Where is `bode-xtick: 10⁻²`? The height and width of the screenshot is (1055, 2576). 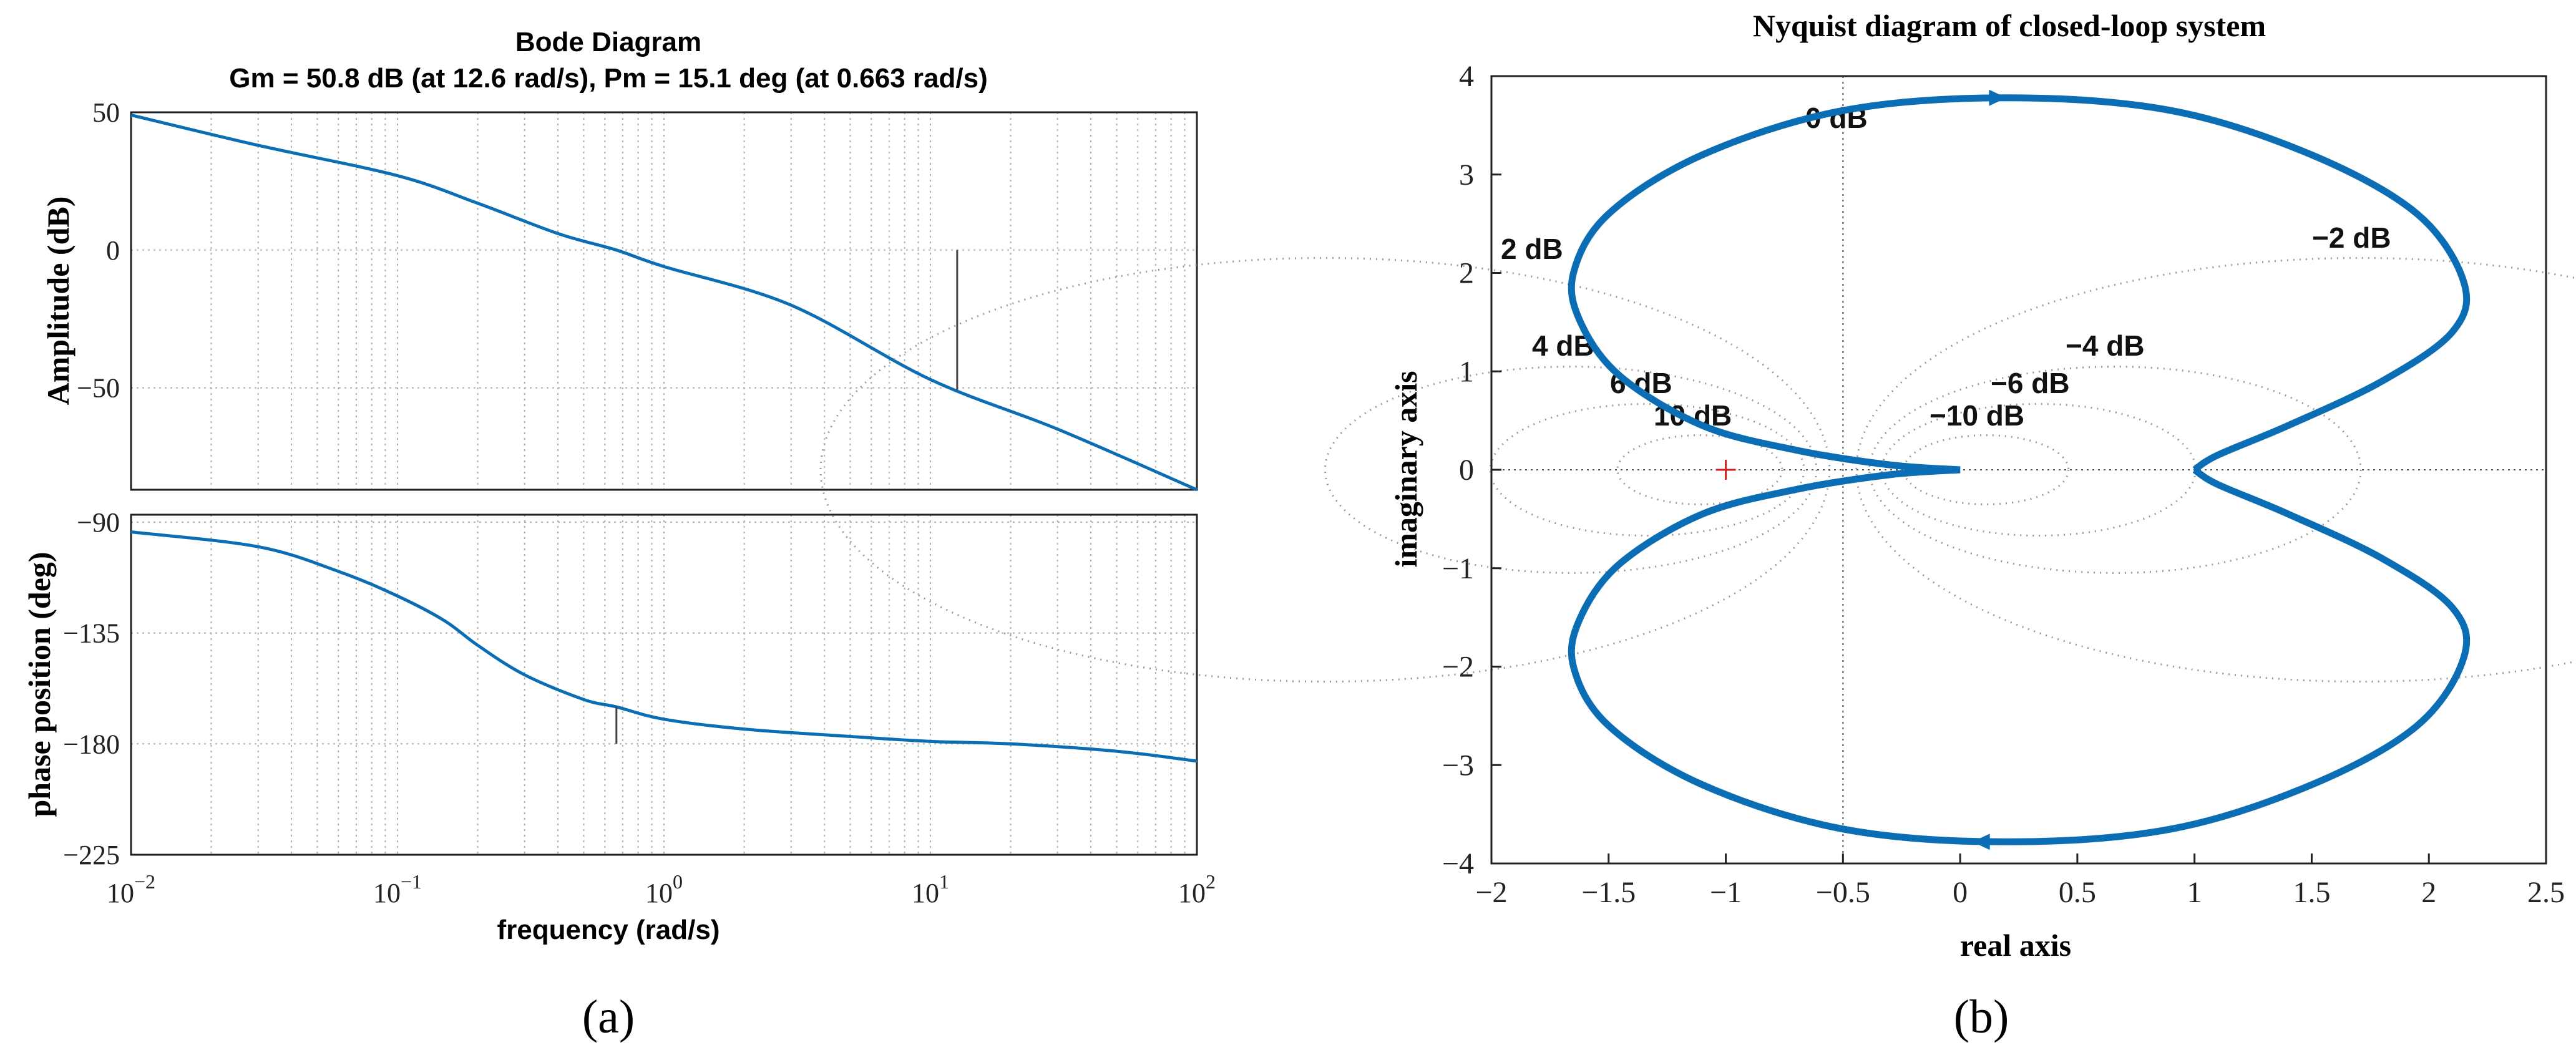
bode-xtick: 10⁻² is located at coordinates (131, 889).